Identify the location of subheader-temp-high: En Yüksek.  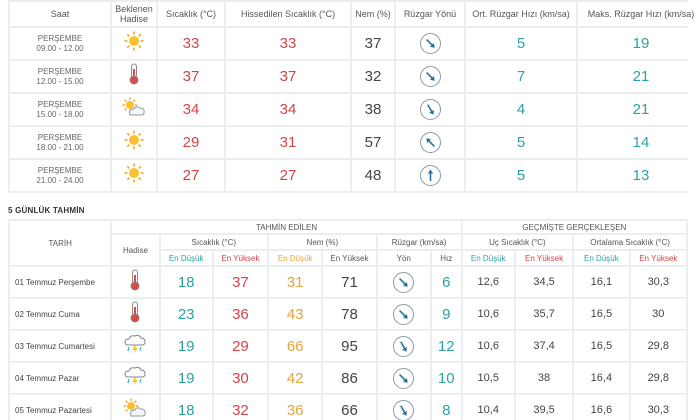
(240, 258).